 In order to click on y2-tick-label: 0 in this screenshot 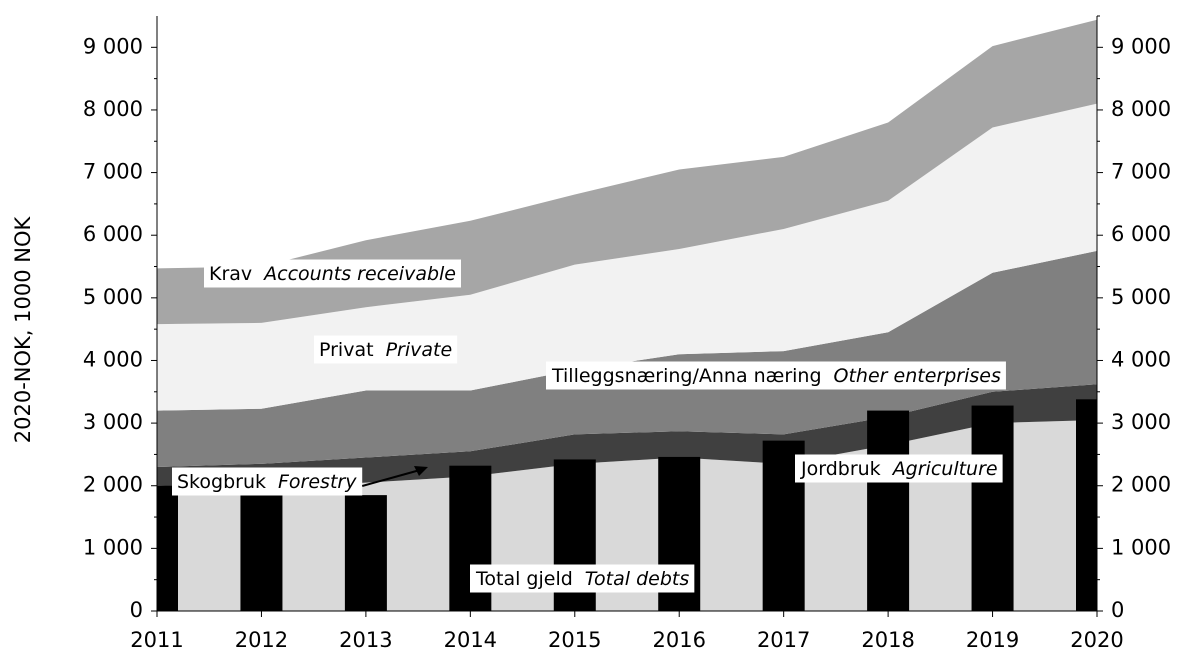, I will do `click(1117, 610)`.